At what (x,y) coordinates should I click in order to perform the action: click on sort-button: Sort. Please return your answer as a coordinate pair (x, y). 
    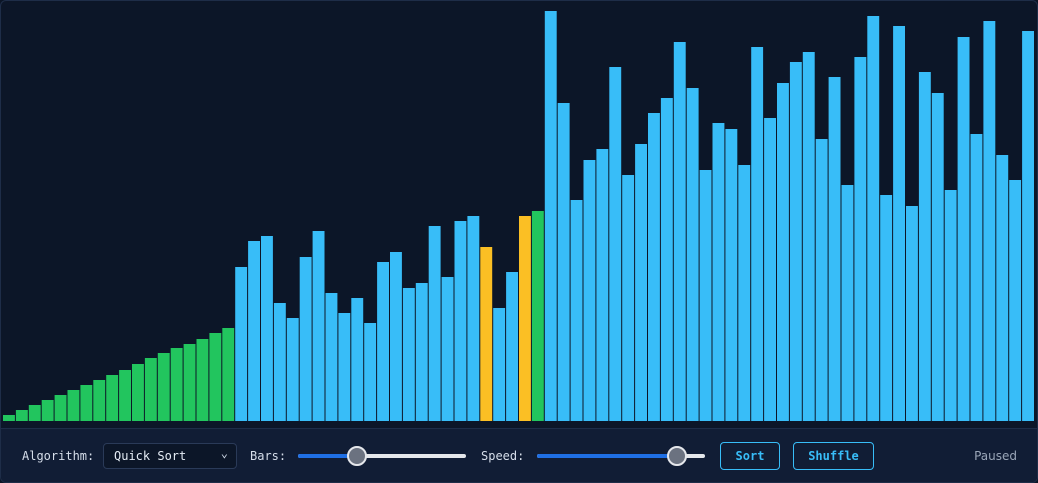
    Looking at the image, I should click on (750, 456).